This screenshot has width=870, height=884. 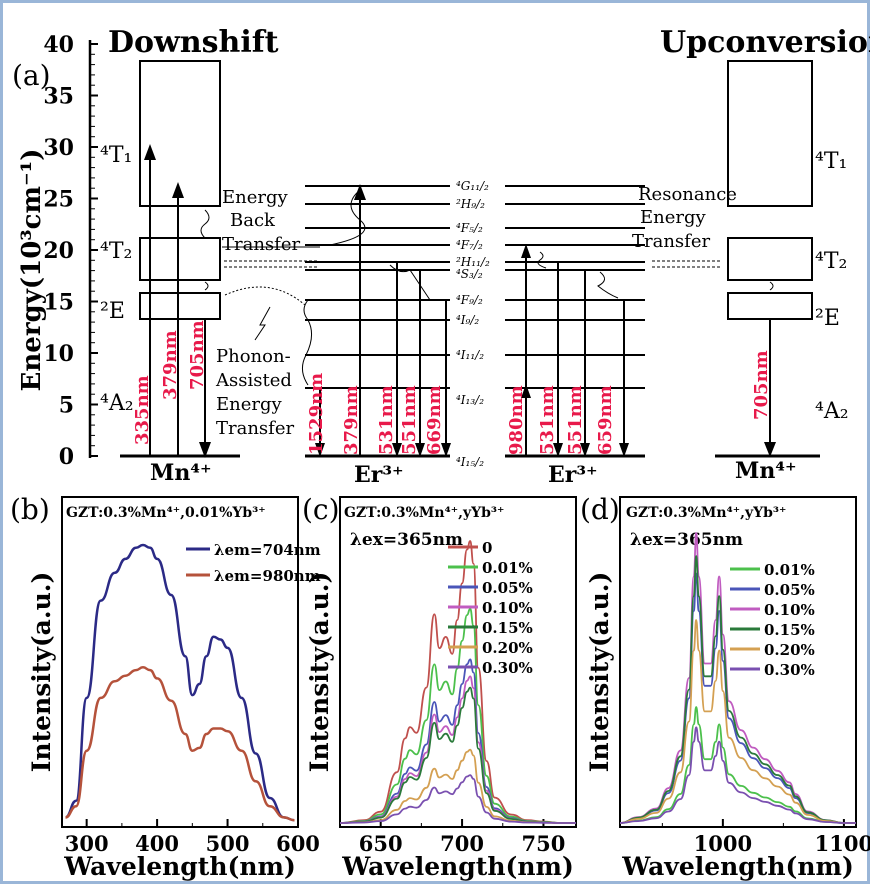 I want to click on energy-tick-label: 20, so click(x=58, y=251).